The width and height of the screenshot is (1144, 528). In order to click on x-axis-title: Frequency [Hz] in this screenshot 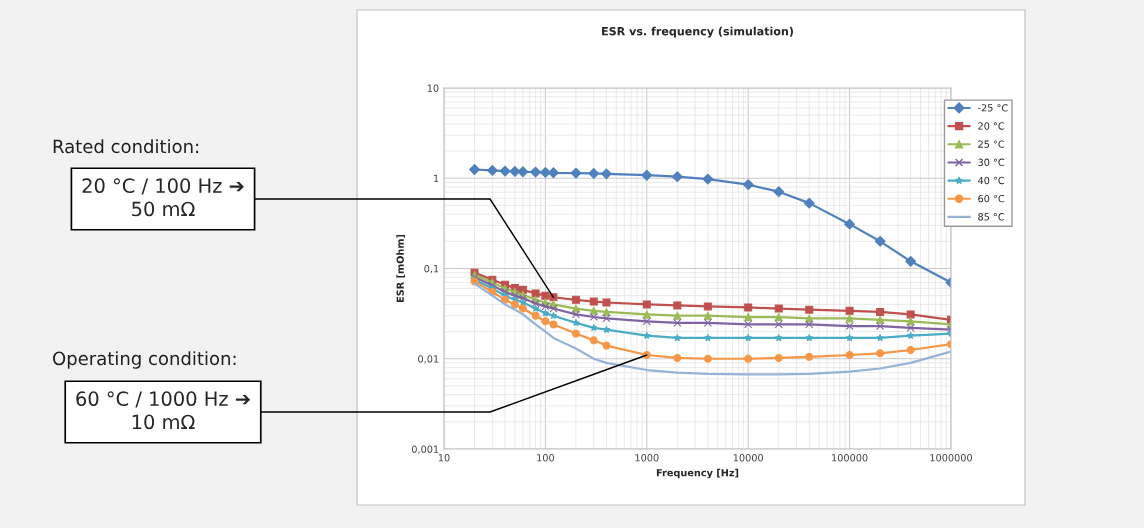, I will do `click(697, 473)`.